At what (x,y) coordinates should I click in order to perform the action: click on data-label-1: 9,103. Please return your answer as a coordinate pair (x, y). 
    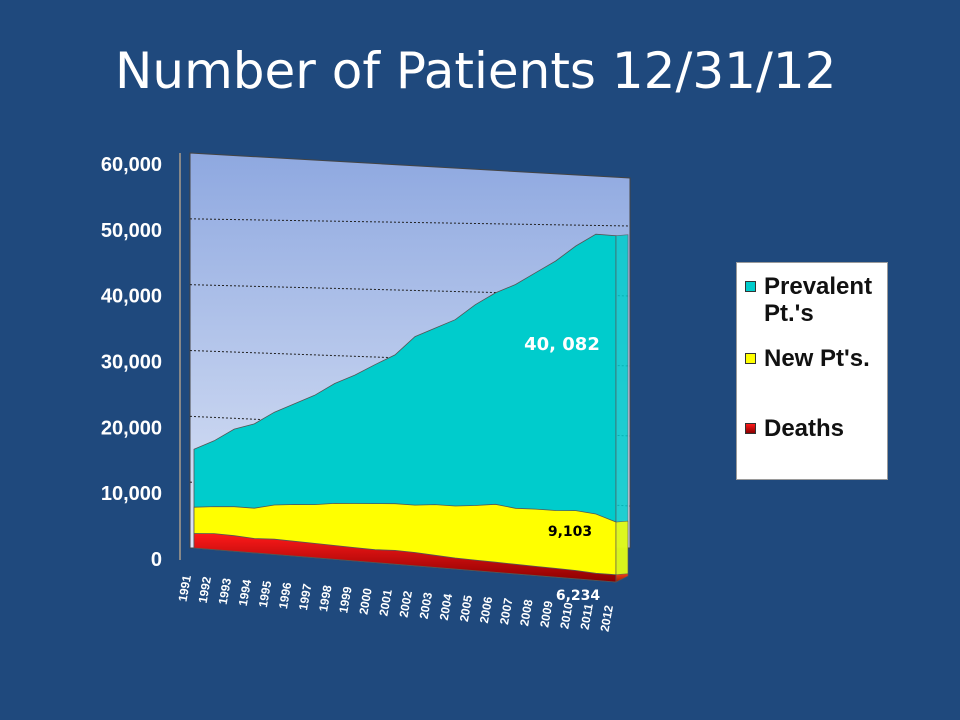
    Looking at the image, I should click on (570, 532).